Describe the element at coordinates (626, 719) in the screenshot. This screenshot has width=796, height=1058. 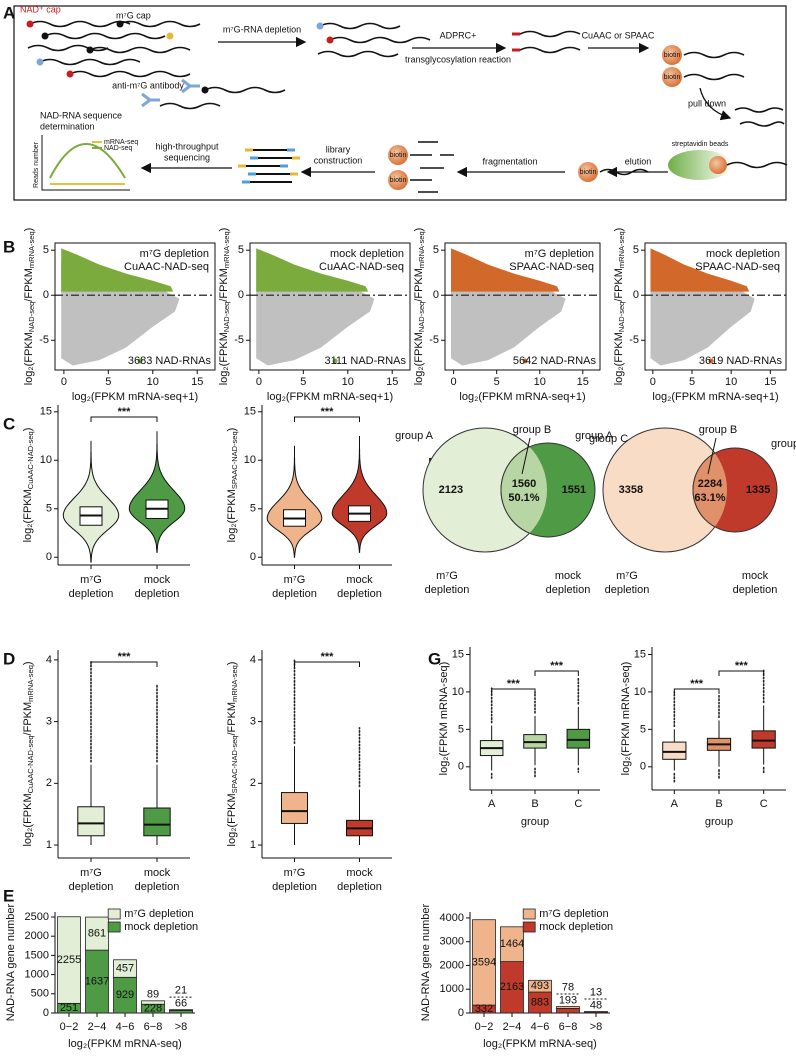
I see `y-axis-label-part: log₂(FPKM mRNA-seq)` at that location.